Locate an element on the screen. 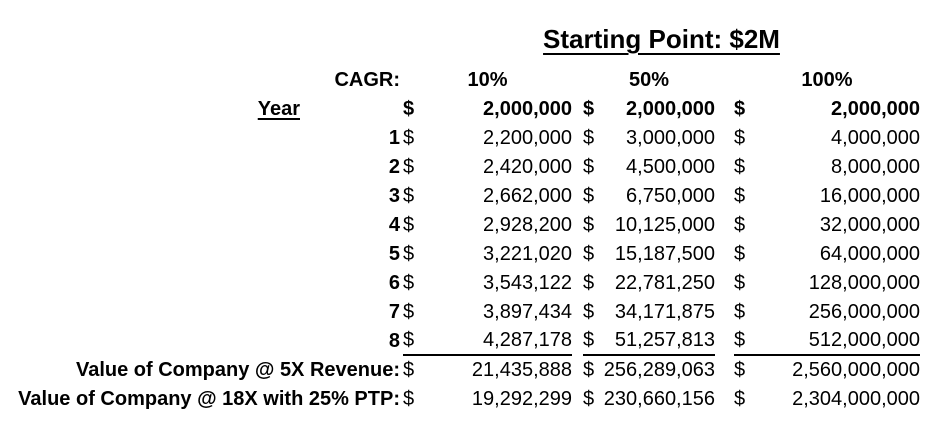 The width and height of the screenshot is (931, 429). cell-y7-cagr100: $256,000,000 is located at coordinates (827, 312).